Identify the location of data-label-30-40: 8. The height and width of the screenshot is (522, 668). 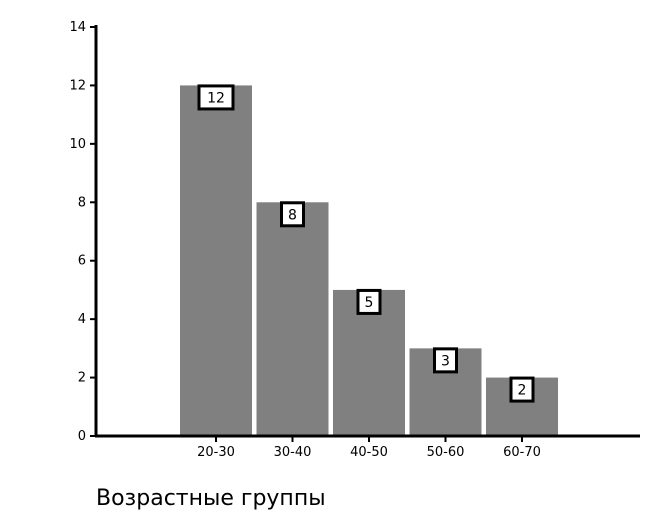
(292, 215).